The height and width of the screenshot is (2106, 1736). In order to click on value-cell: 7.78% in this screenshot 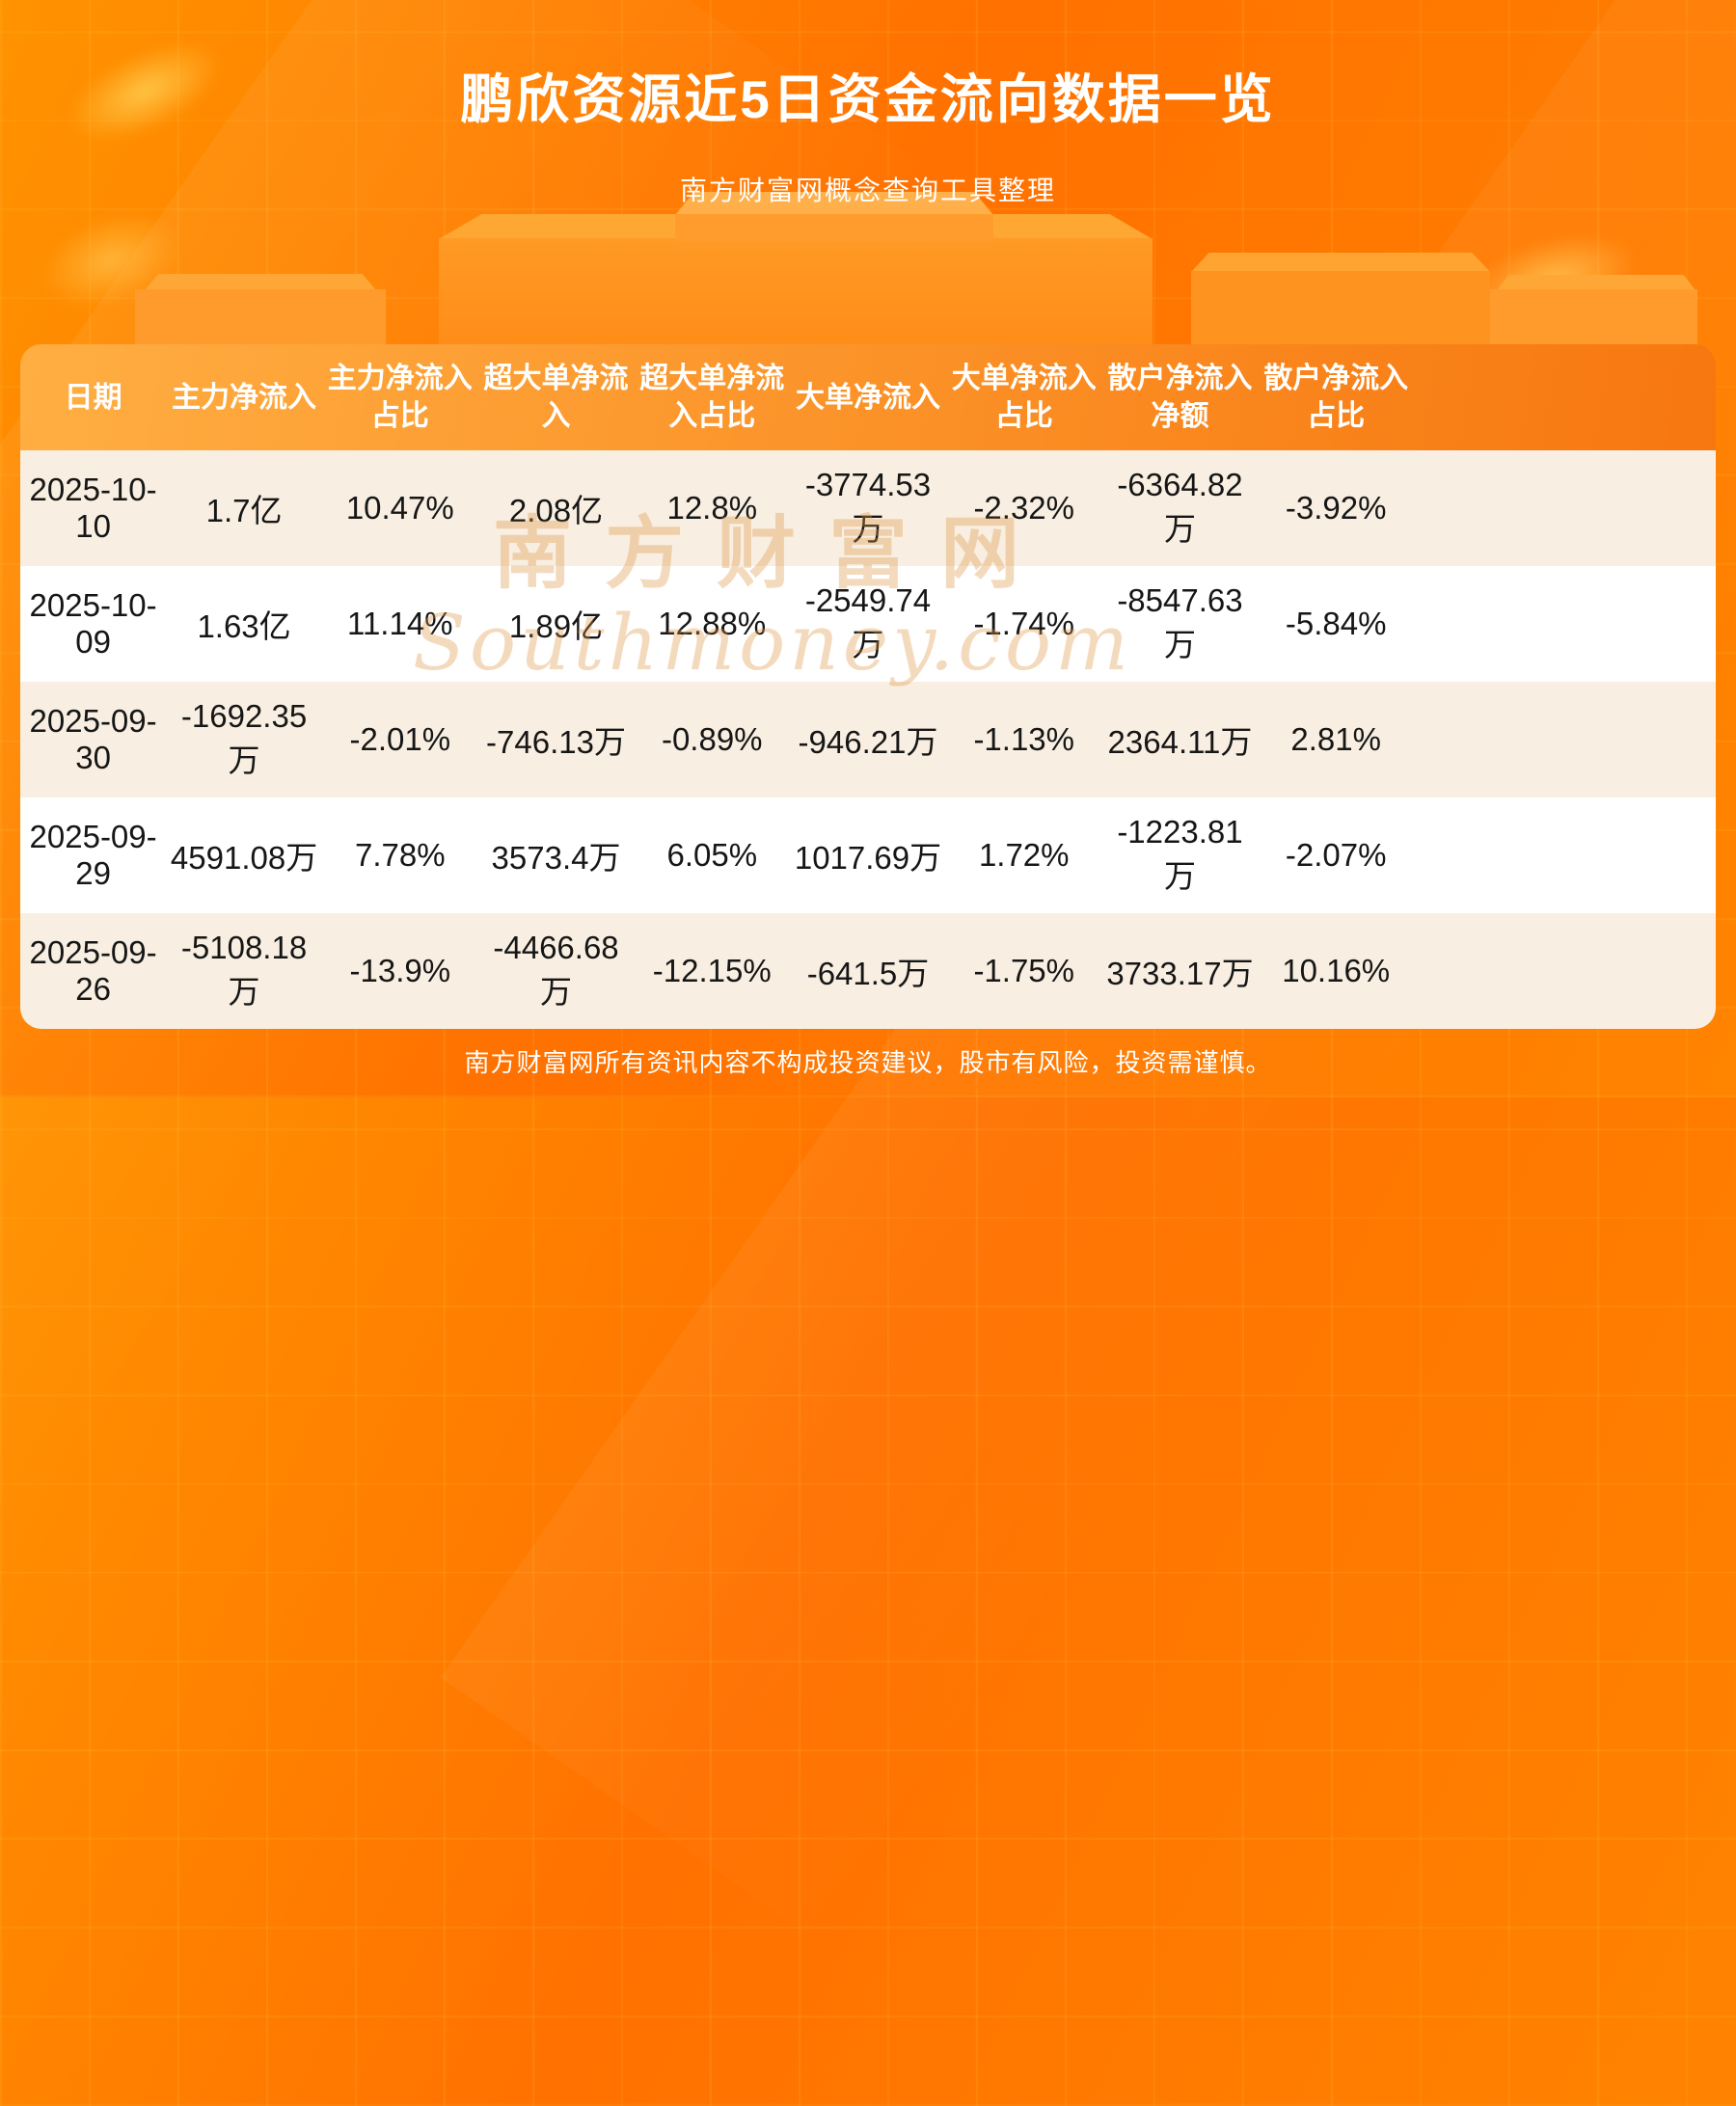, I will do `click(400, 855)`.